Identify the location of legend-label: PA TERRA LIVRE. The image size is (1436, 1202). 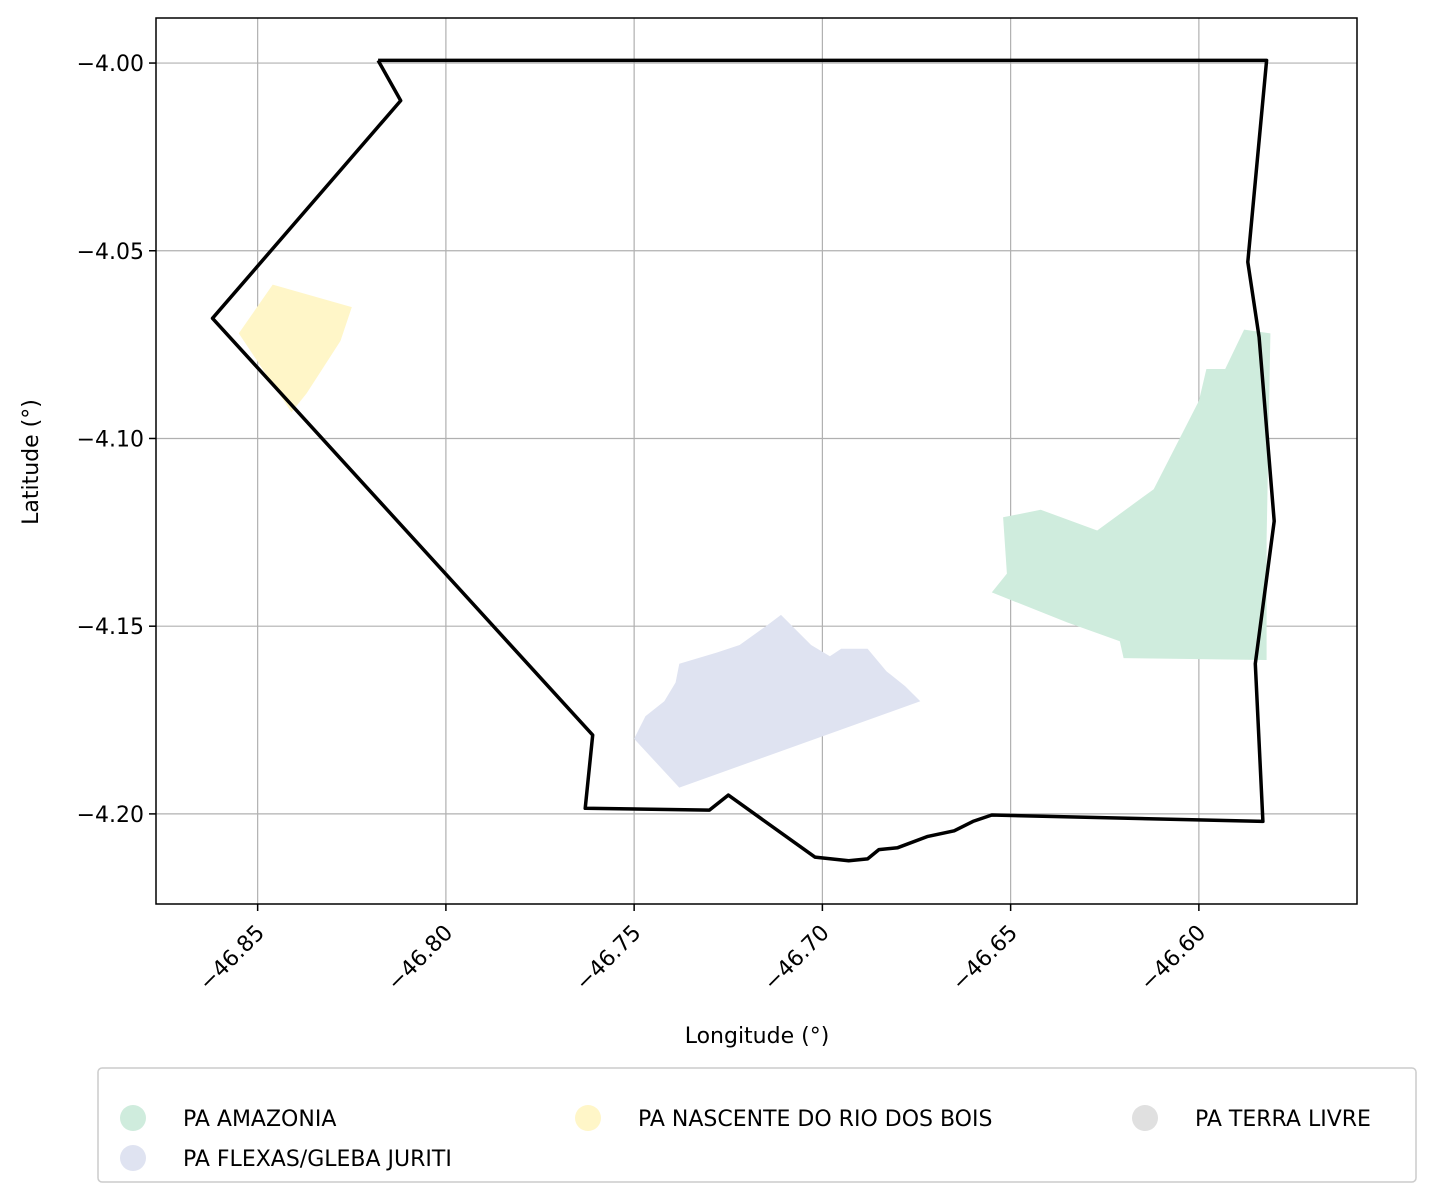
(1283, 1119).